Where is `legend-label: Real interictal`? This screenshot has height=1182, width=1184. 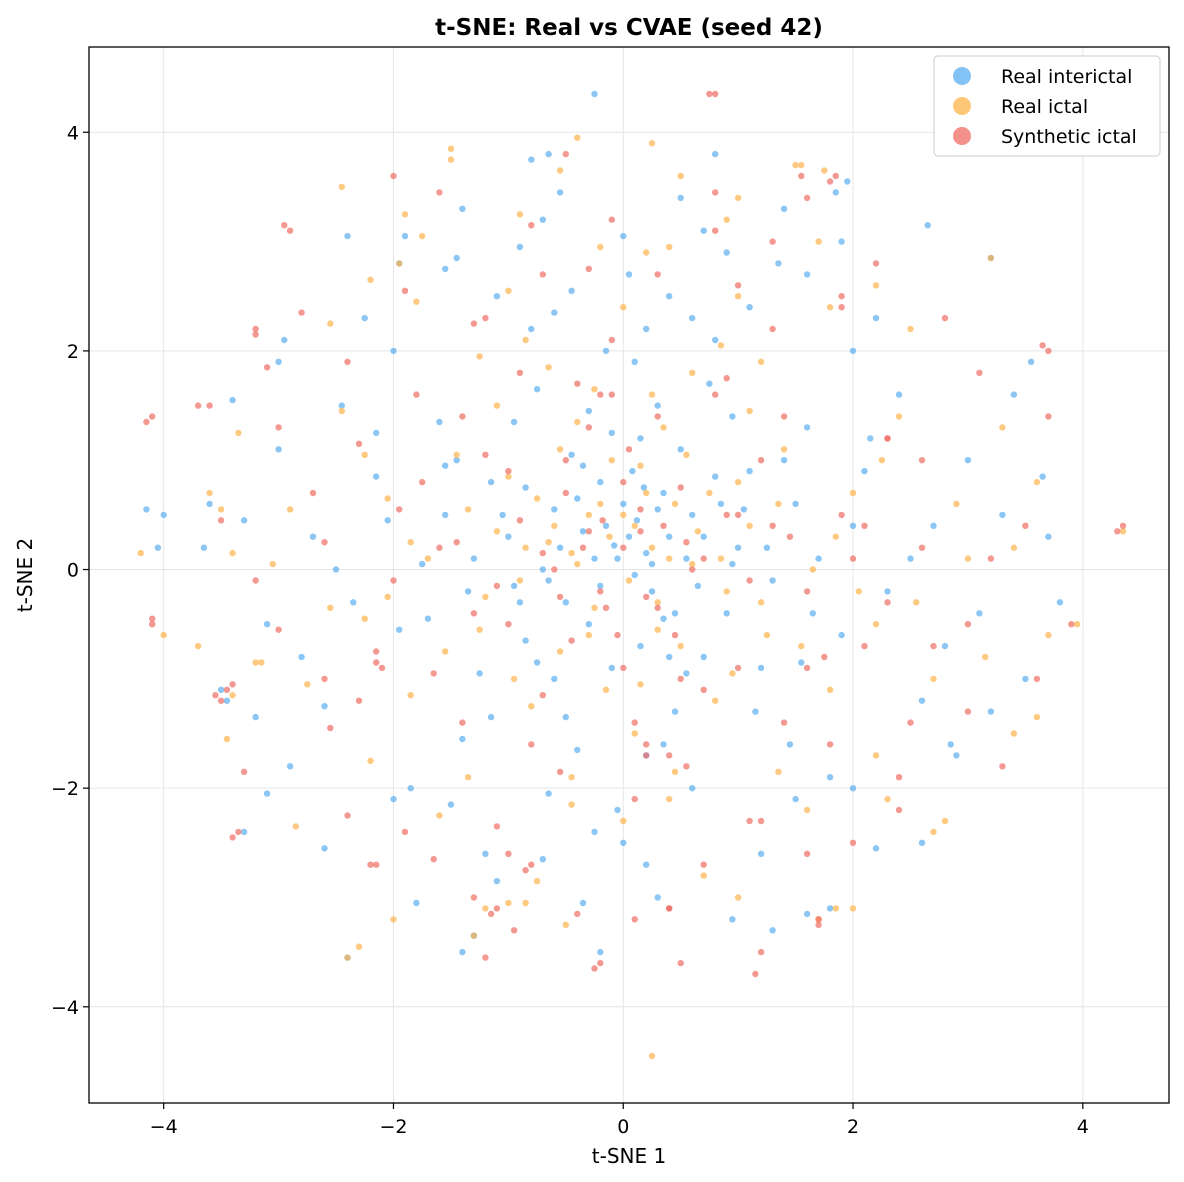 legend-label: Real interictal is located at coordinates (1066, 77).